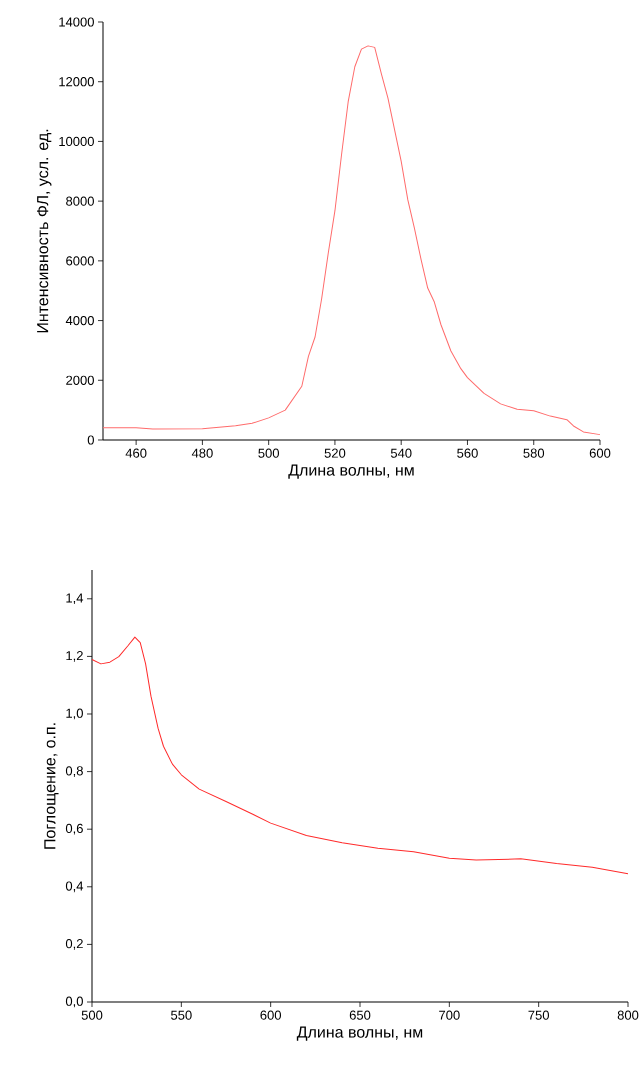  Describe the element at coordinates (76, 82) in the screenshot. I see `y-tick-label: 12000` at that location.